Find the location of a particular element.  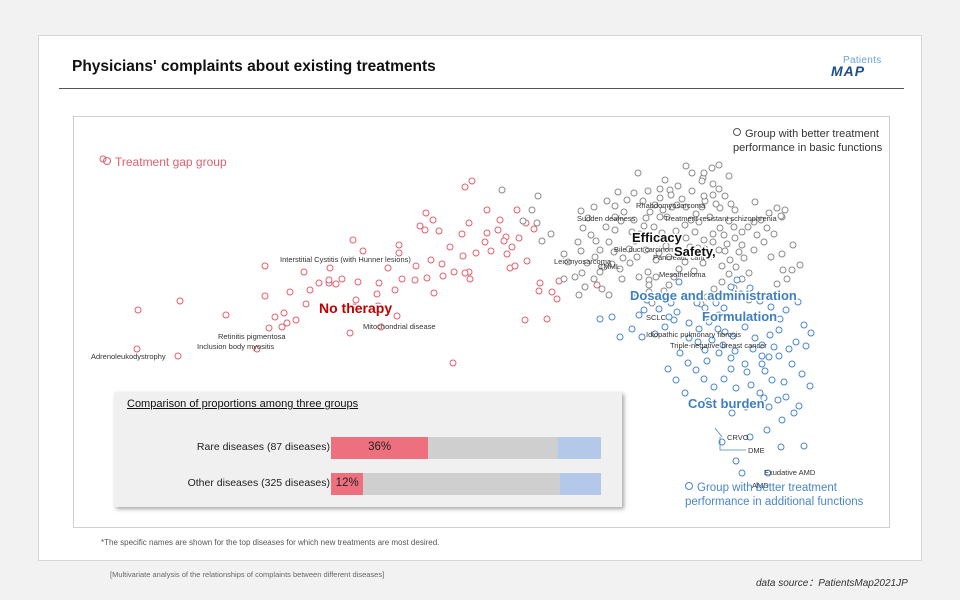

point-annotation: CMML is located at coordinates (609, 266).